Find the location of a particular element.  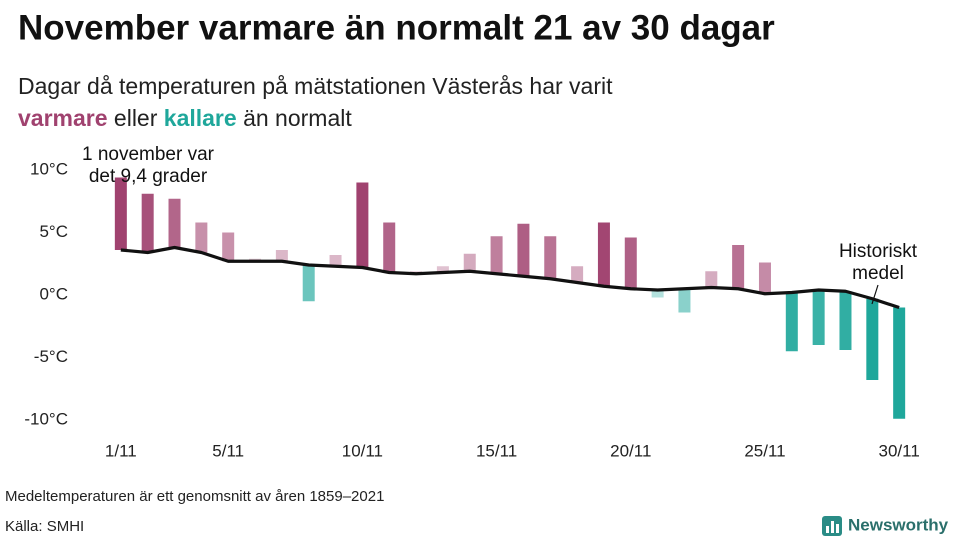

x-tick-label: 25/11 is located at coordinates (764, 450).